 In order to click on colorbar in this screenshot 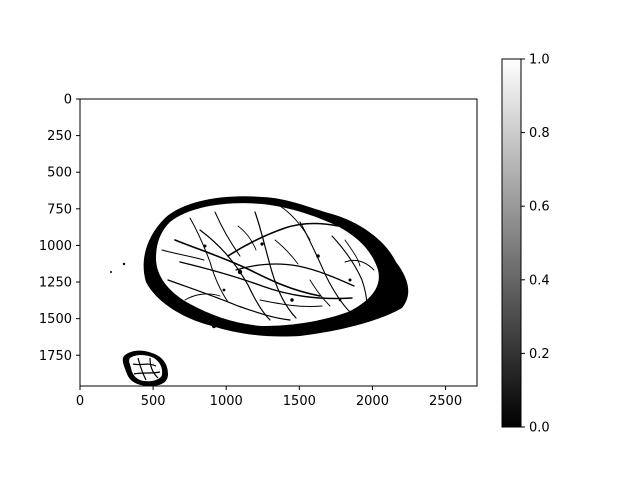, I will do `click(511, 243)`.